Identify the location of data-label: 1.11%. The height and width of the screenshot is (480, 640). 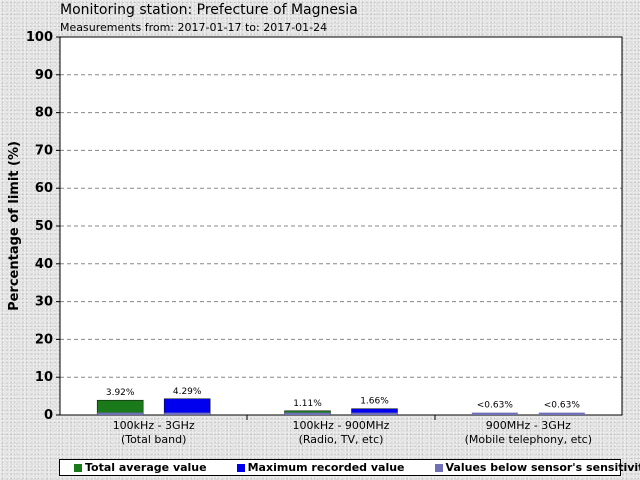
(307, 404).